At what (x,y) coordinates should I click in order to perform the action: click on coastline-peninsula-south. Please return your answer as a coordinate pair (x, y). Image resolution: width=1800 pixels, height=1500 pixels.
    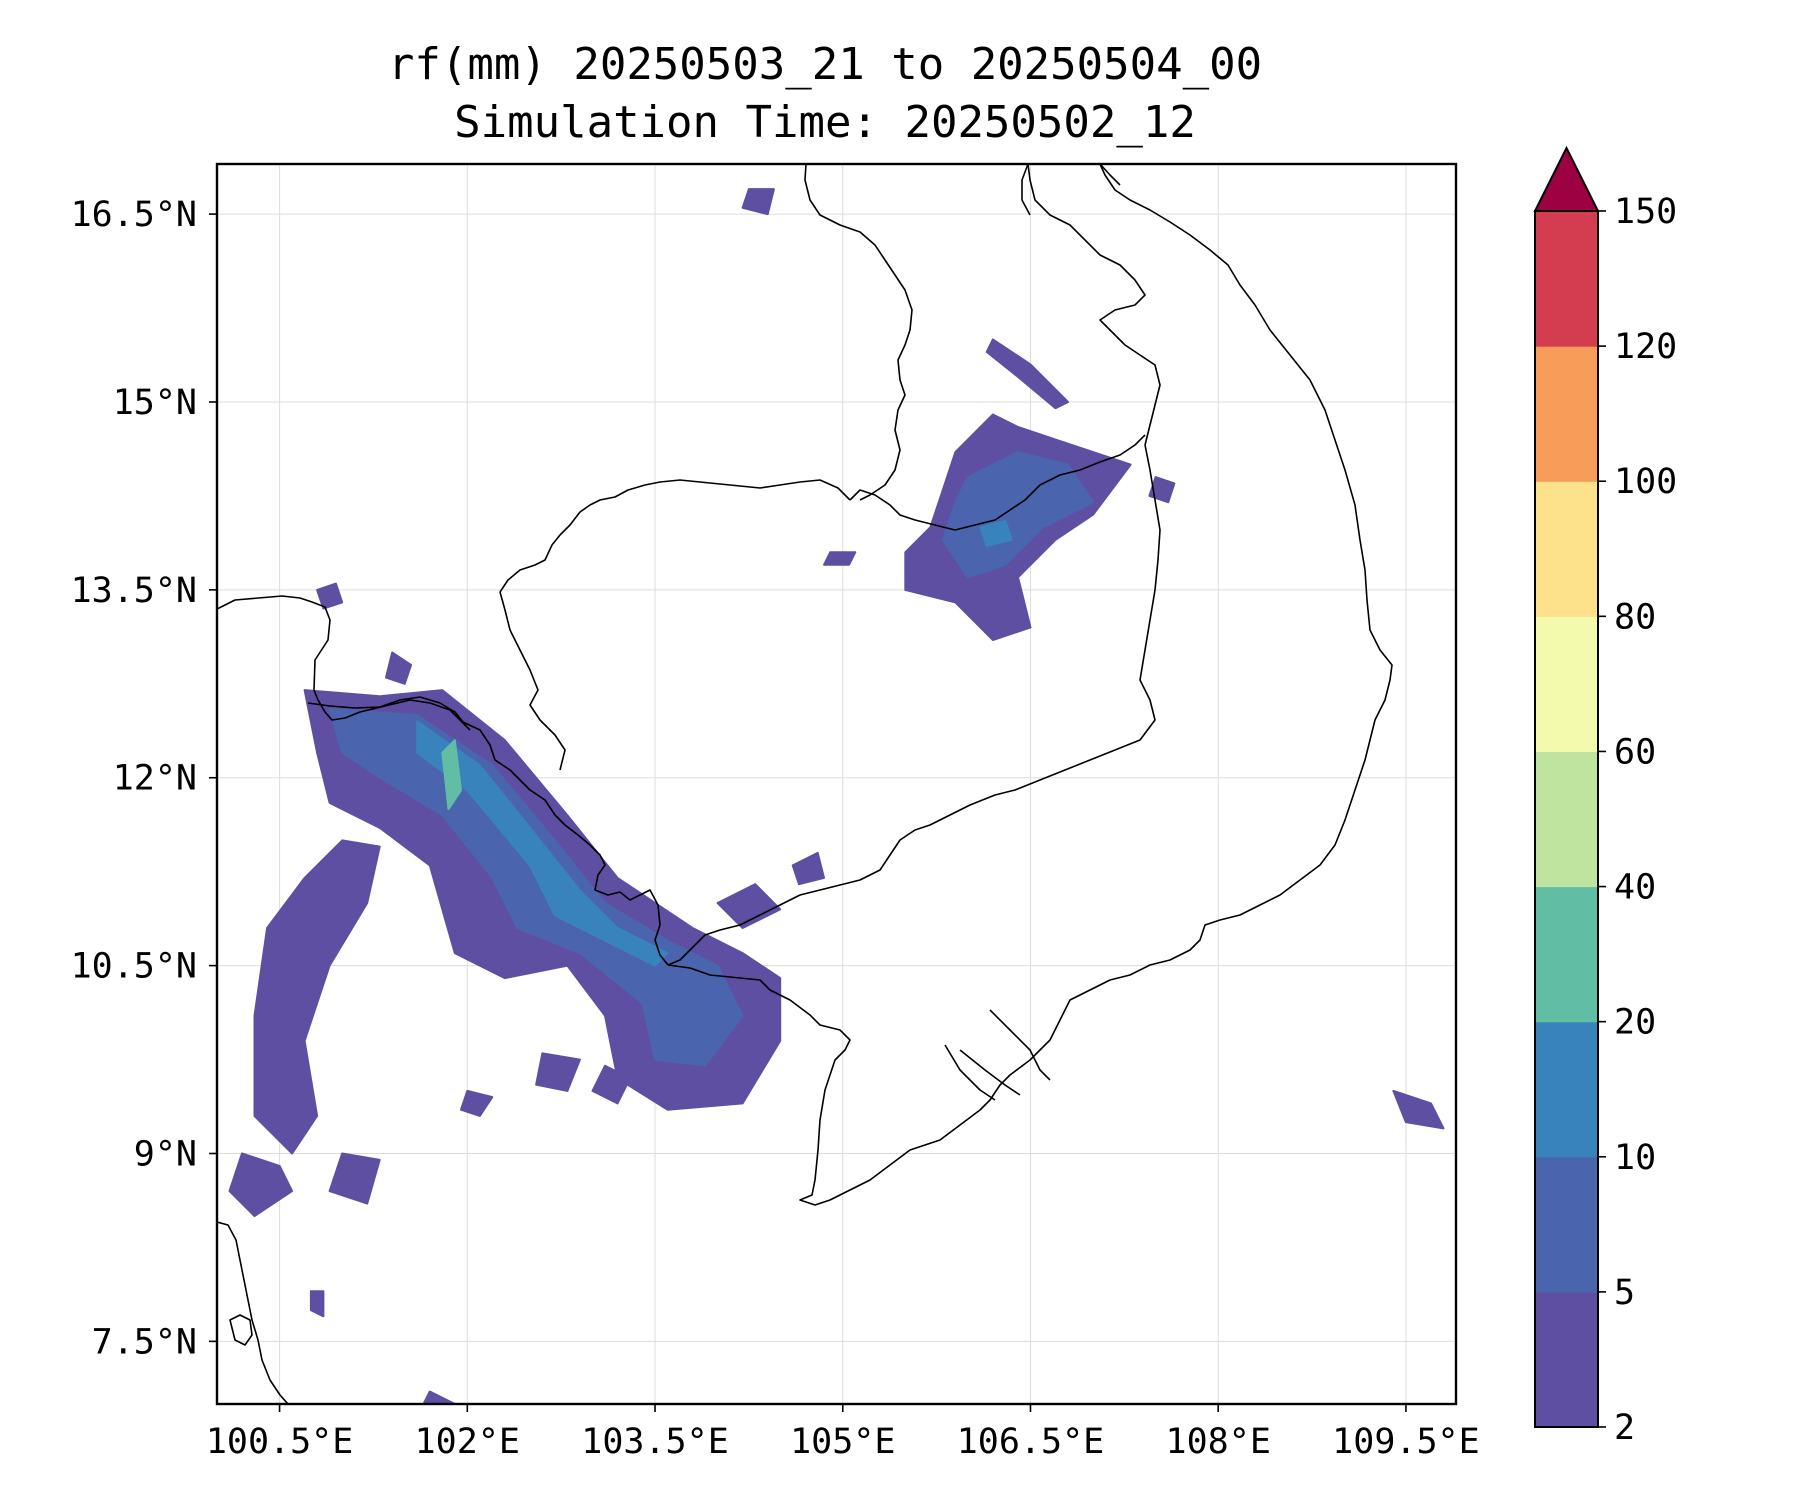
    Looking at the image, I should click on (253, 1312).